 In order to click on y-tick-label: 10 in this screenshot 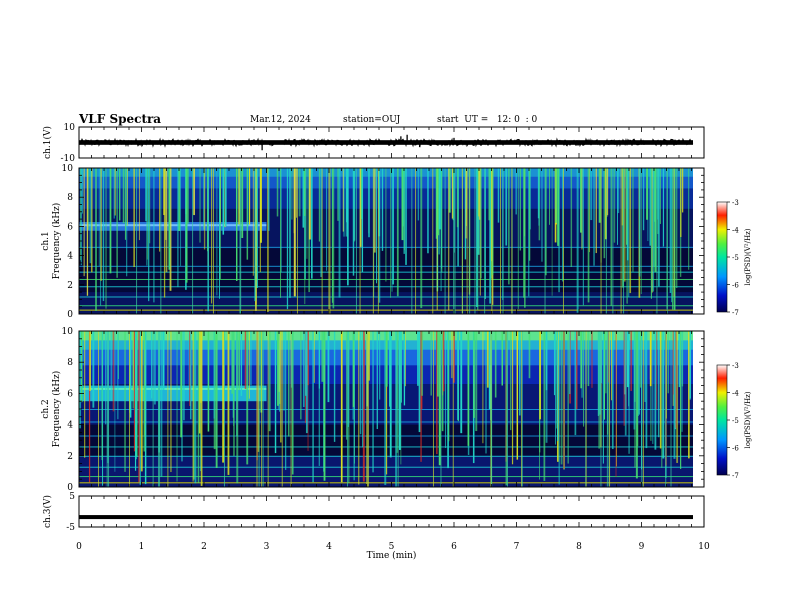, I will do `click(70, 128)`.